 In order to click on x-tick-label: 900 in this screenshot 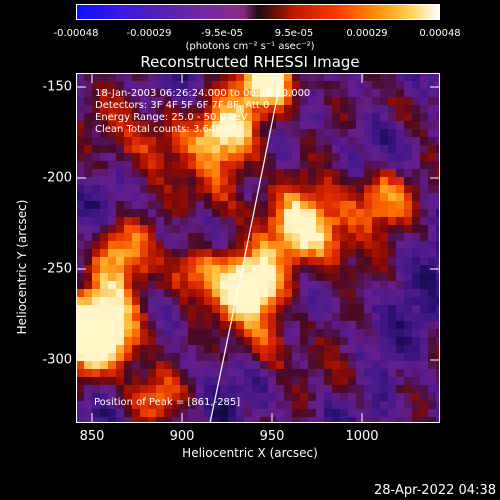, I will do `click(182, 436)`.